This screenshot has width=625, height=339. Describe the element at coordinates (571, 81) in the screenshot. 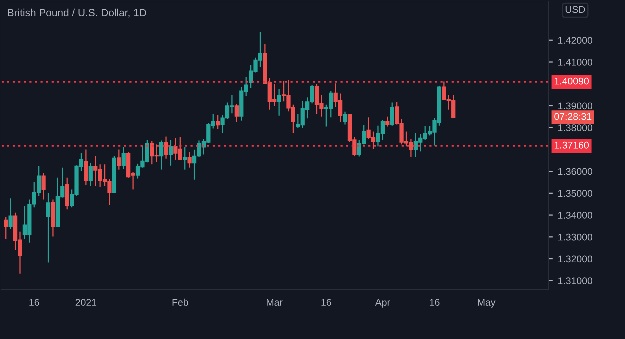

I see `ref-line-label: 1.40090` at that location.